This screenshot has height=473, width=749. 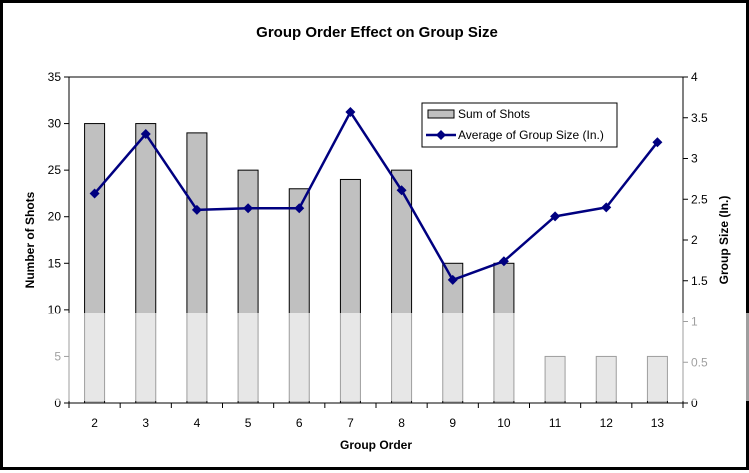 I want to click on y-tick-label: 20, so click(x=55, y=217).